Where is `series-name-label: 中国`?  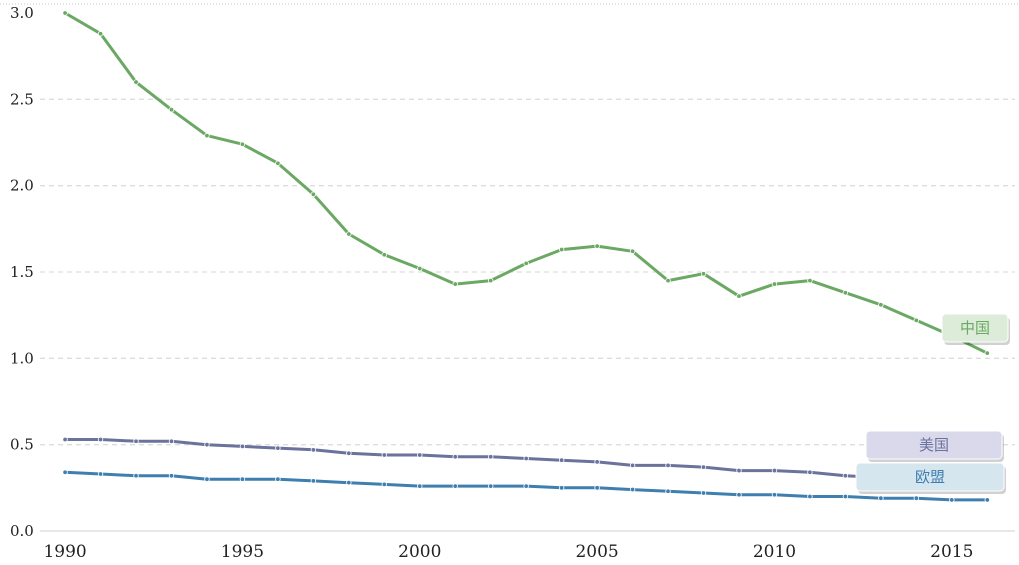 series-name-label: 中国 is located at coordinates (975, 328).